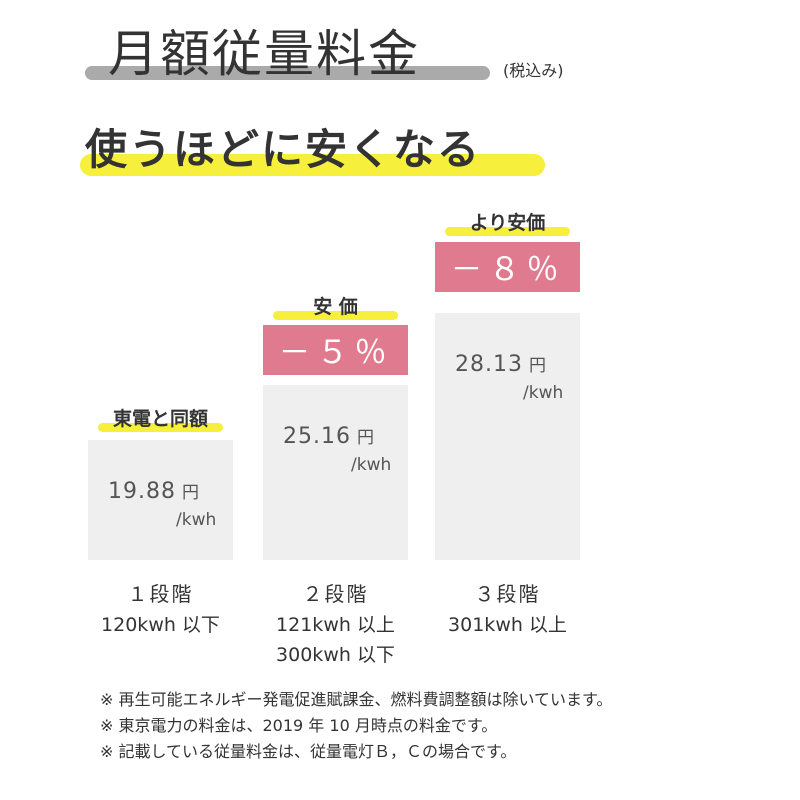 The height and width of the screenshot is (800, 800). What do you see at coordinates (533, 70) in the screenshot?
I see `tax-note: (税込み)` at bounding box center [533, 70].